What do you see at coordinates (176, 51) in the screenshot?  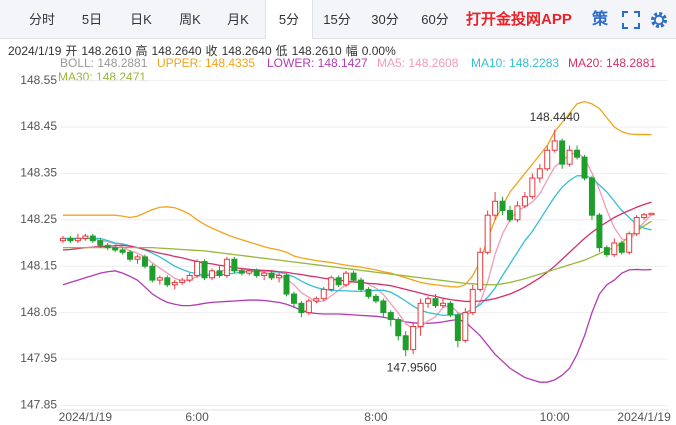 I see `info-item: 148.2640` at bounding box center [176, 51].